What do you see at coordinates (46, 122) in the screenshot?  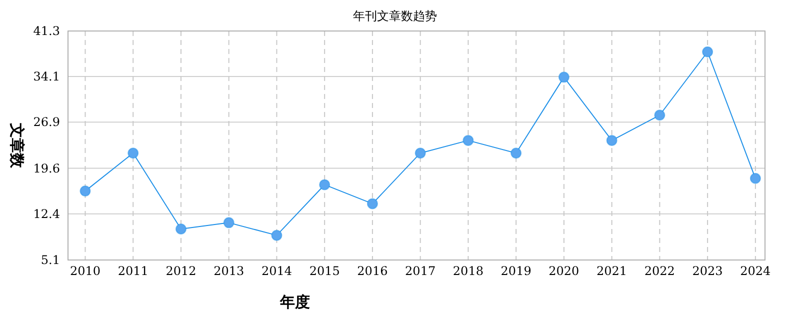 I see `y-tick-label: 26.9` at bounding box center [46, 122].